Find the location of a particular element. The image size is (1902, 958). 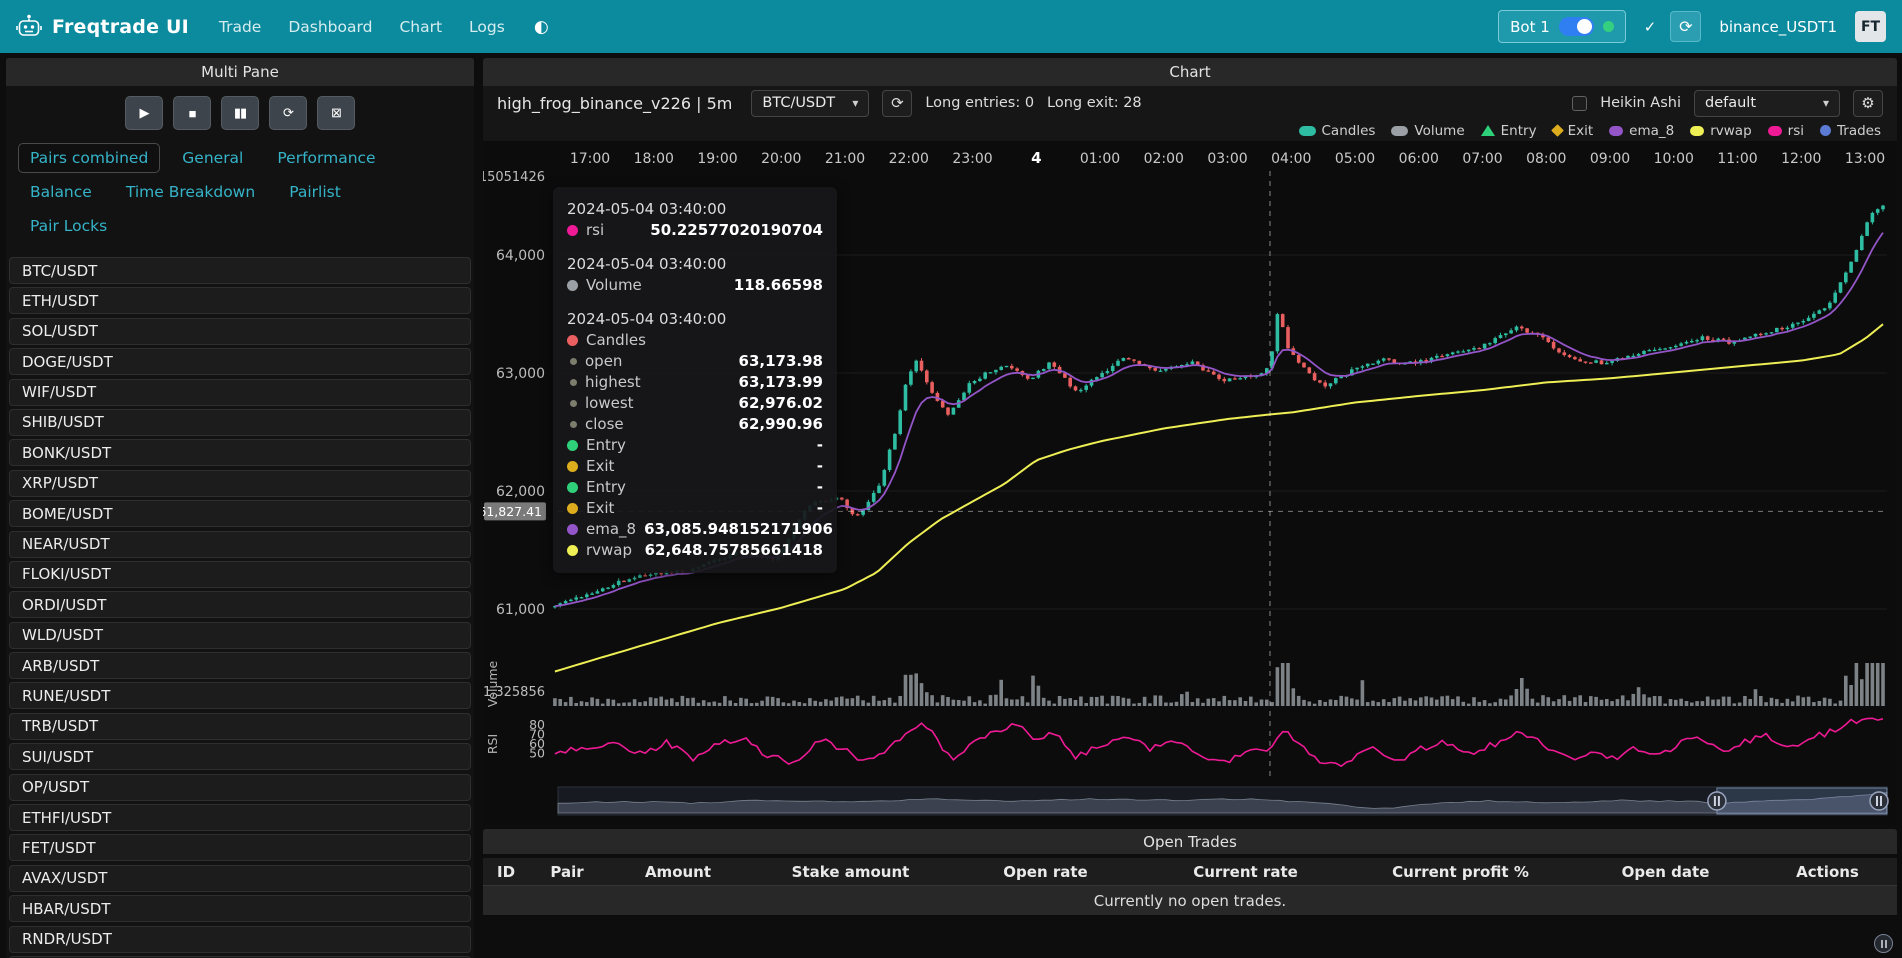

pair-list-item-near-usdt: NEAR/USDT is located at coordinates (240, 544).